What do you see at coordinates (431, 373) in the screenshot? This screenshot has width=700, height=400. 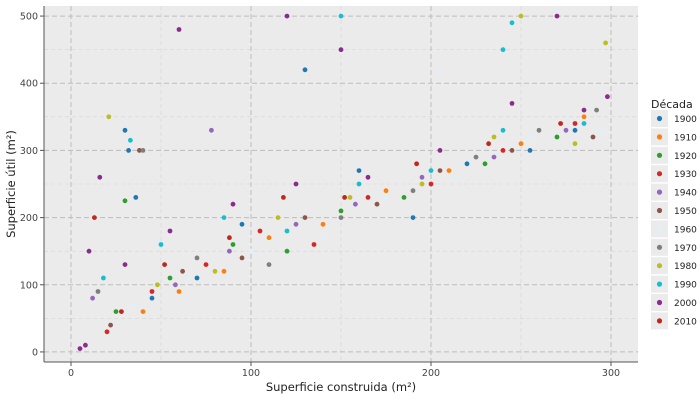 I see `x-tick-label: 200` at bounding box center [431, 373].